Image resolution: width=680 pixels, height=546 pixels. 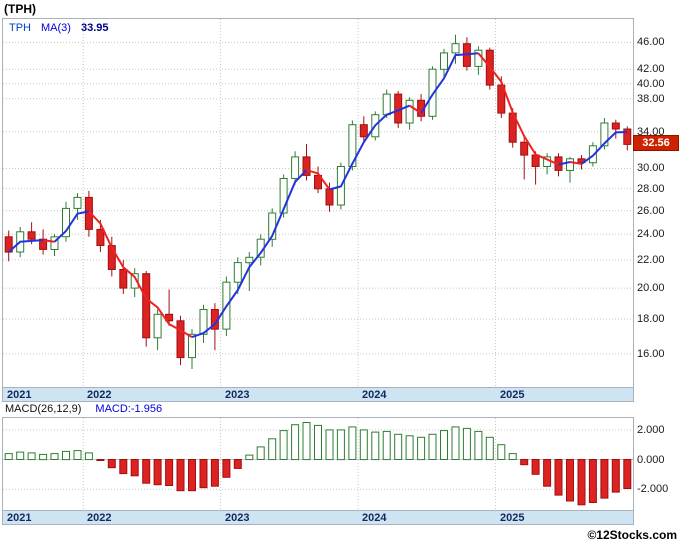 I want to click on last-price-tag: 32.56, so click(x=656, y=143).